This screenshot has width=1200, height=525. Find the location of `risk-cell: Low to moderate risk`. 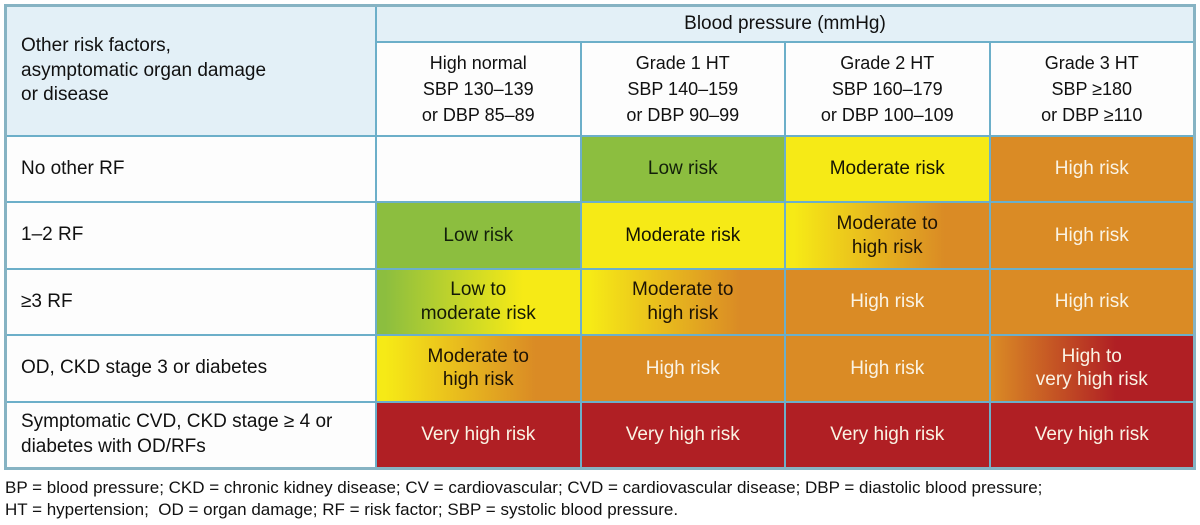

risk-cell: Low to moderate risk is located at coordinates (478, 302).